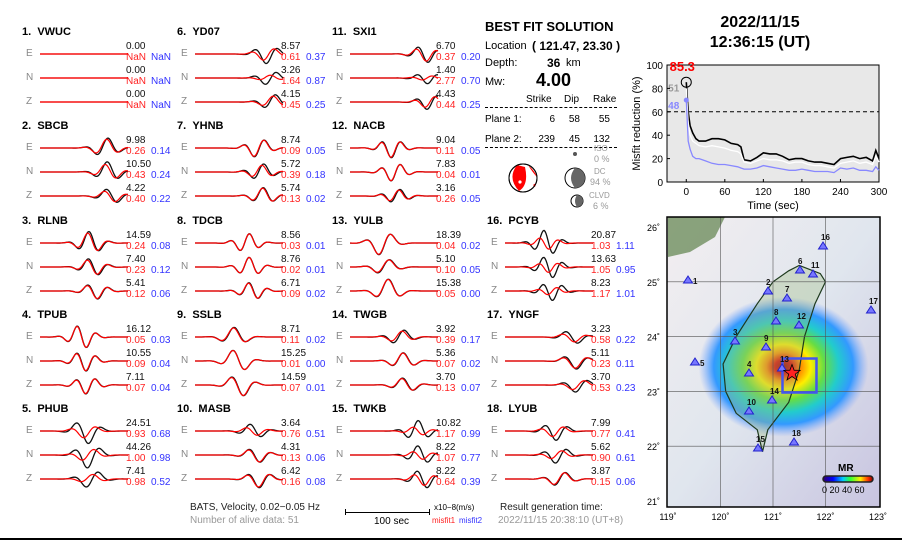 The image size is (902, 541). I want to click on y-tick-label: 20, so click(658, 160).